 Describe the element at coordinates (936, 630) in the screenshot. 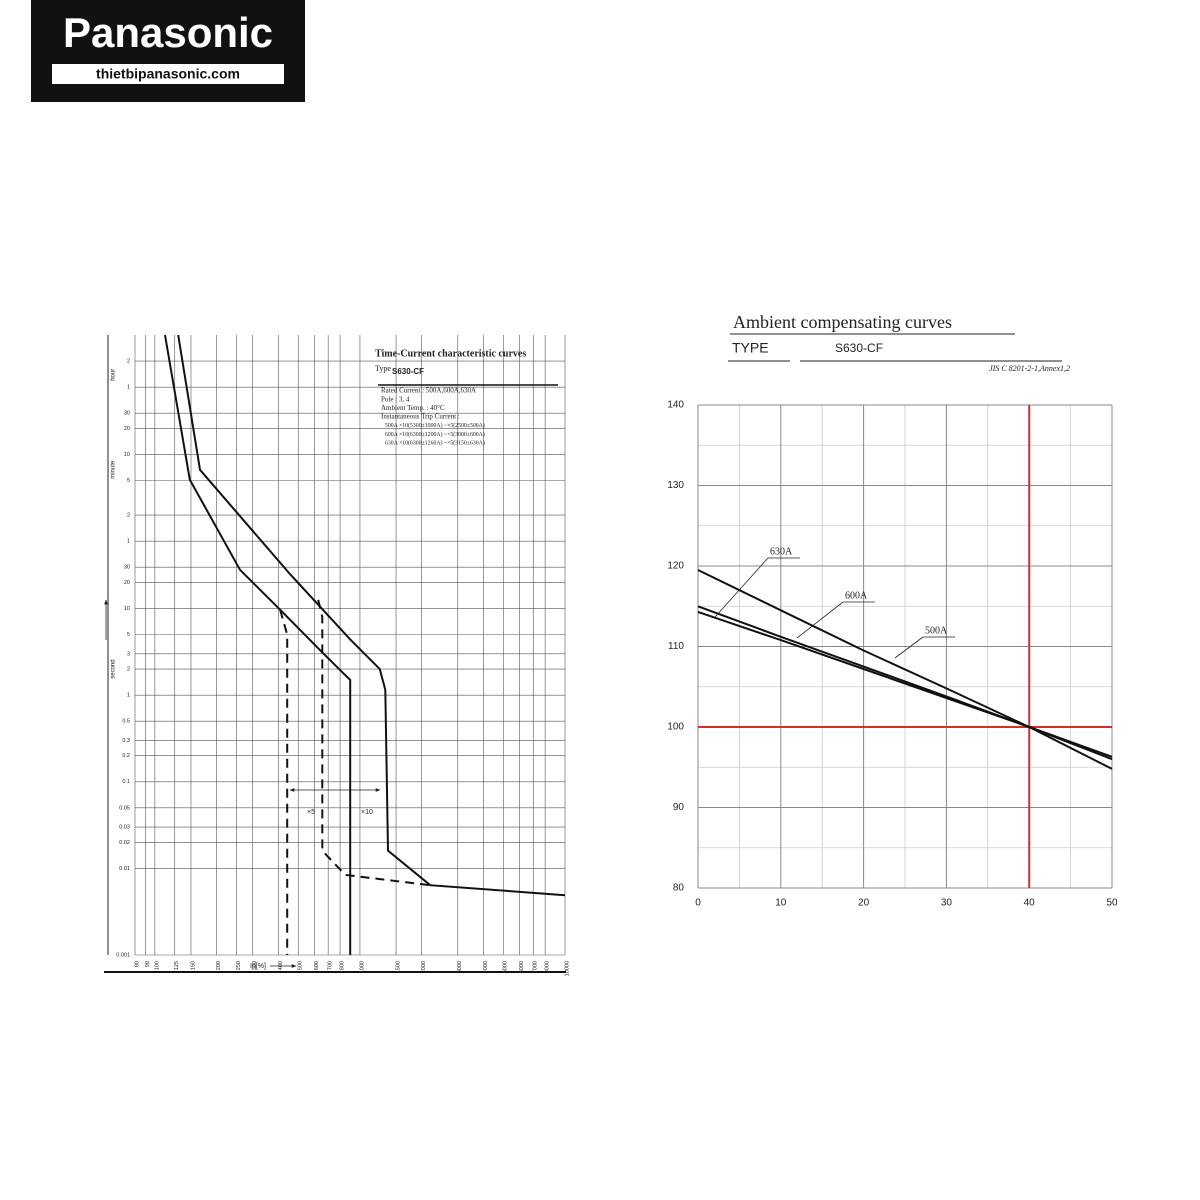

I see `series-label: 500A` at that location.